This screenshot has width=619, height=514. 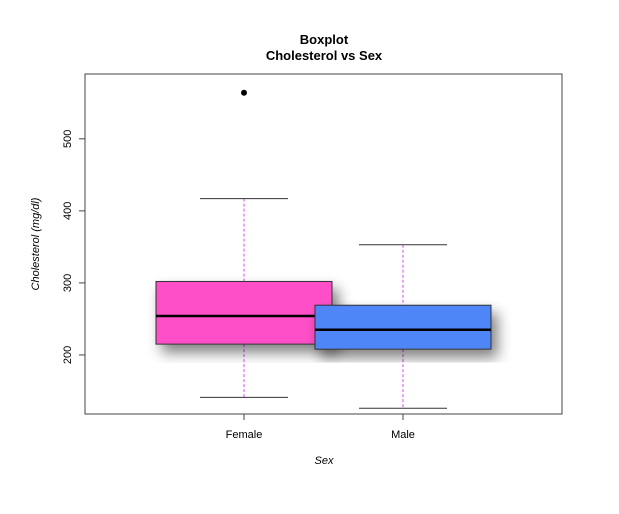 I want to click on y-axis-label: Cholesterol (mg/dl), so click(x=36, y=243).